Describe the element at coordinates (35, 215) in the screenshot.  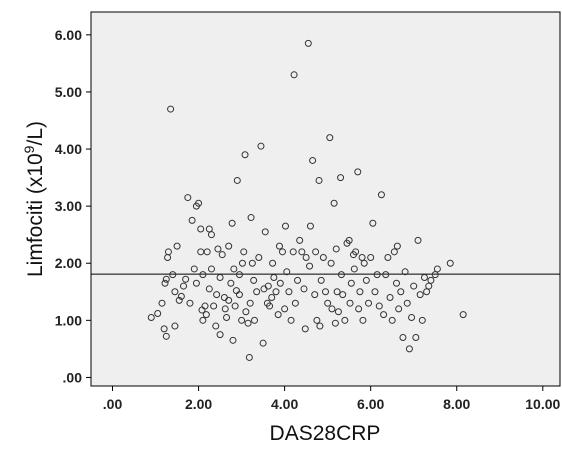
I see `y-axis-title-main: Limfociti (x10` at that location.